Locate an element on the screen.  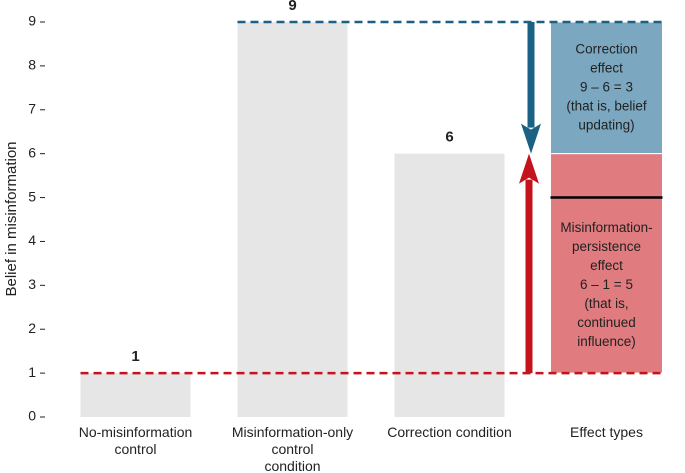
data-label: 9 is located at coordinates (292, 7).